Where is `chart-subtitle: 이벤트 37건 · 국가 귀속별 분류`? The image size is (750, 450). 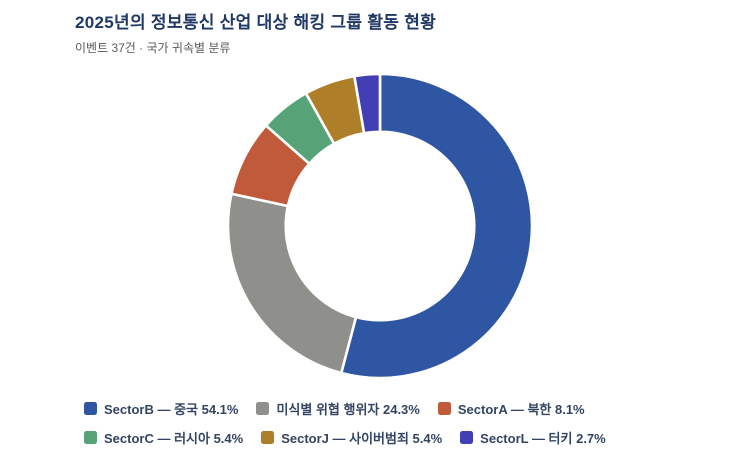
chart-subtitle: 이벤트 37건 · 국가 귀속별 분류 is located at coordinates (153, 48).